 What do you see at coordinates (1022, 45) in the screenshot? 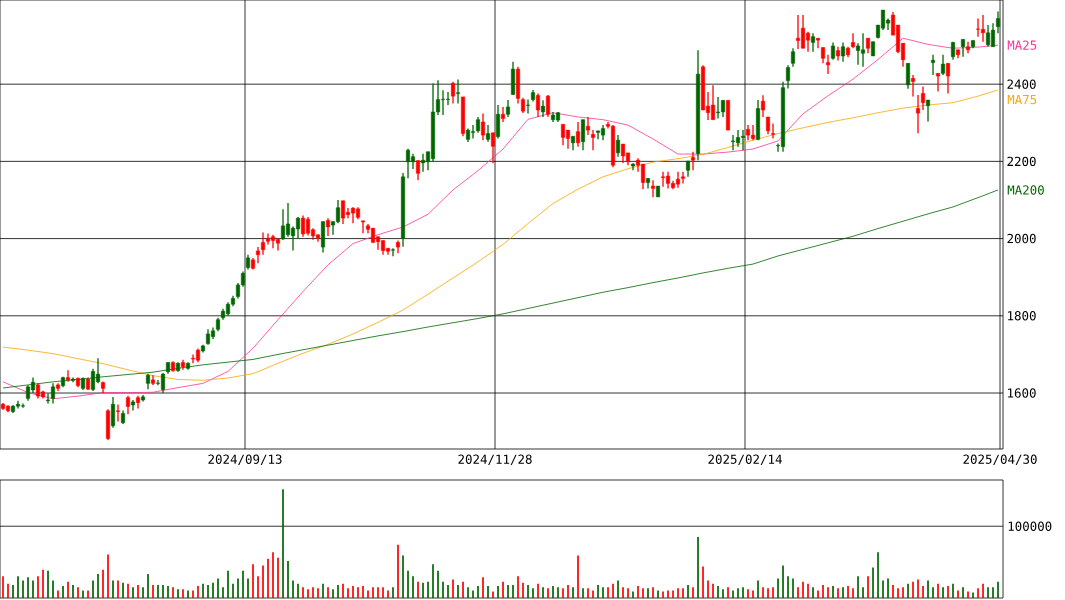
I see `series-label: MA25` at bounding box center [1022, 45].